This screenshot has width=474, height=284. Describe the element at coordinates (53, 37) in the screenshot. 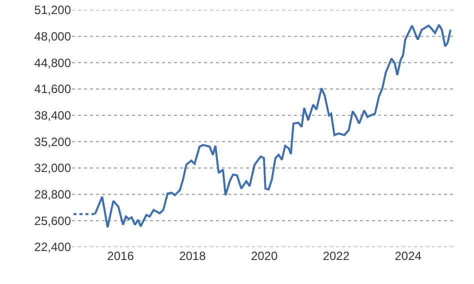

I see `y-tick-label: 48,000` at that location.